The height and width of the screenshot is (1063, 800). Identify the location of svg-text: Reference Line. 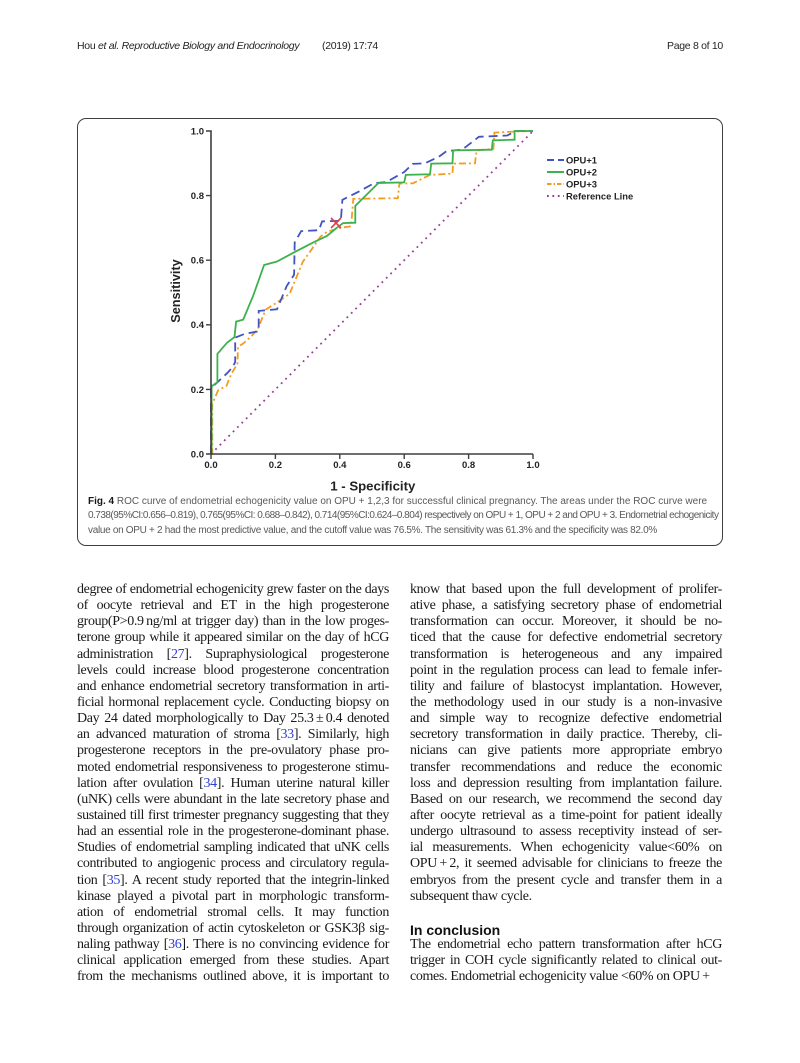
(599, 196).